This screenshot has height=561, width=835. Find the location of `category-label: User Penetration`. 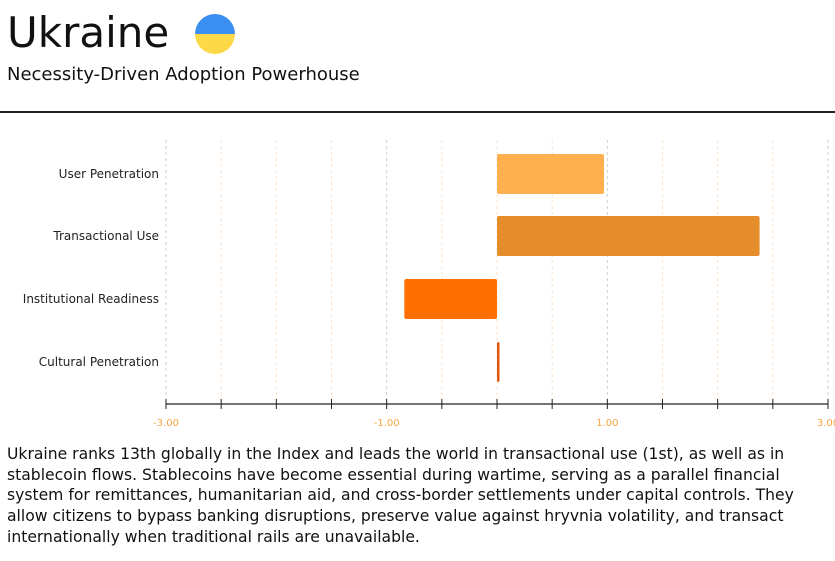

category-label: User Penetration is located at coordinates (109, 174).